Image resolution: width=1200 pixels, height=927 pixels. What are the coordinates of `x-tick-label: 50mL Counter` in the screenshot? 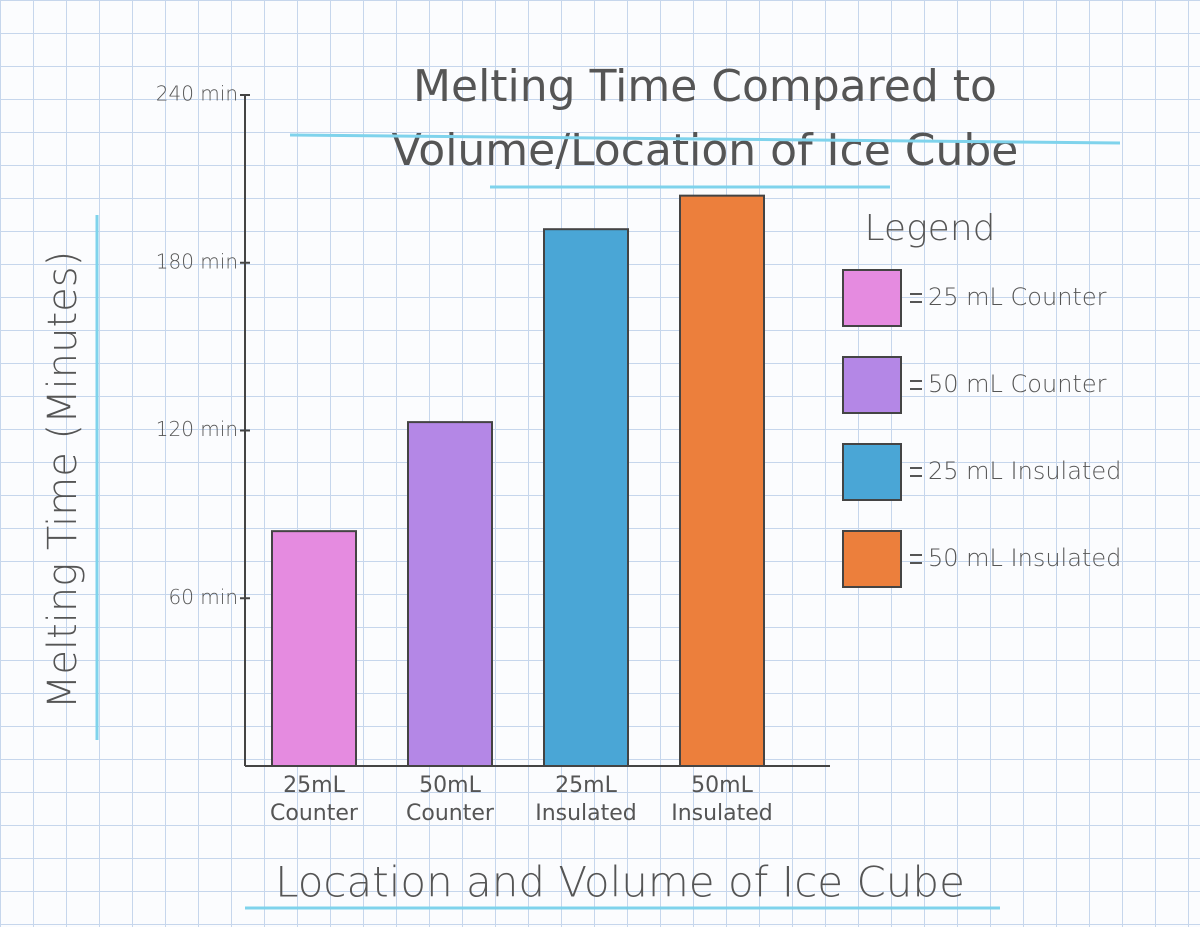 It's located at (450, 799).